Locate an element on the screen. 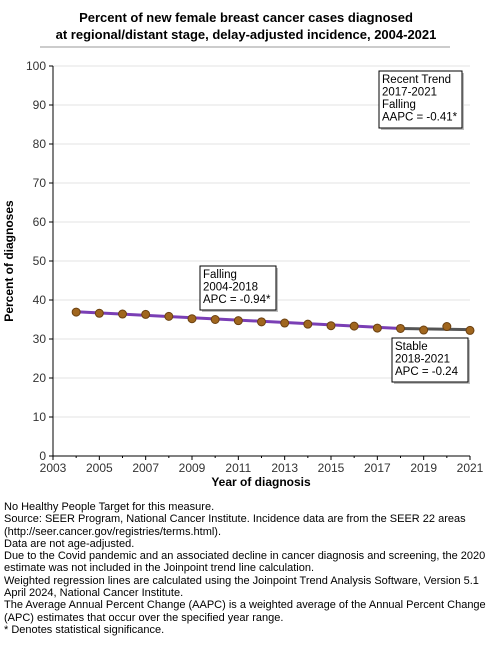  annotation-text: Stable is located at coordinates (411, 347).